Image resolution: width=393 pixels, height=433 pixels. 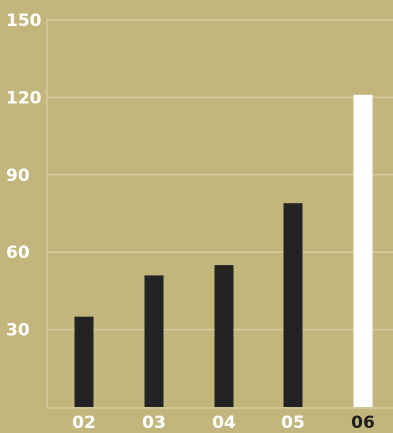 I want to click on x-axis-ticks: 02 03 04 05 06, so click(x=223, y=423).